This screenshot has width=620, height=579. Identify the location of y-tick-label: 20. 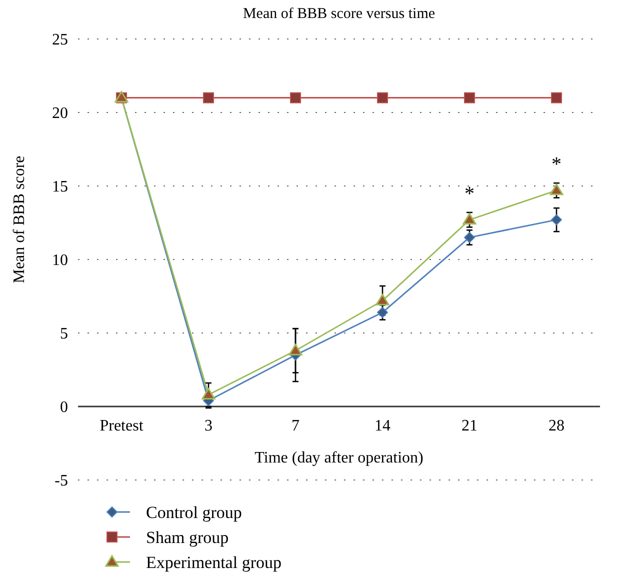
(60, 113).